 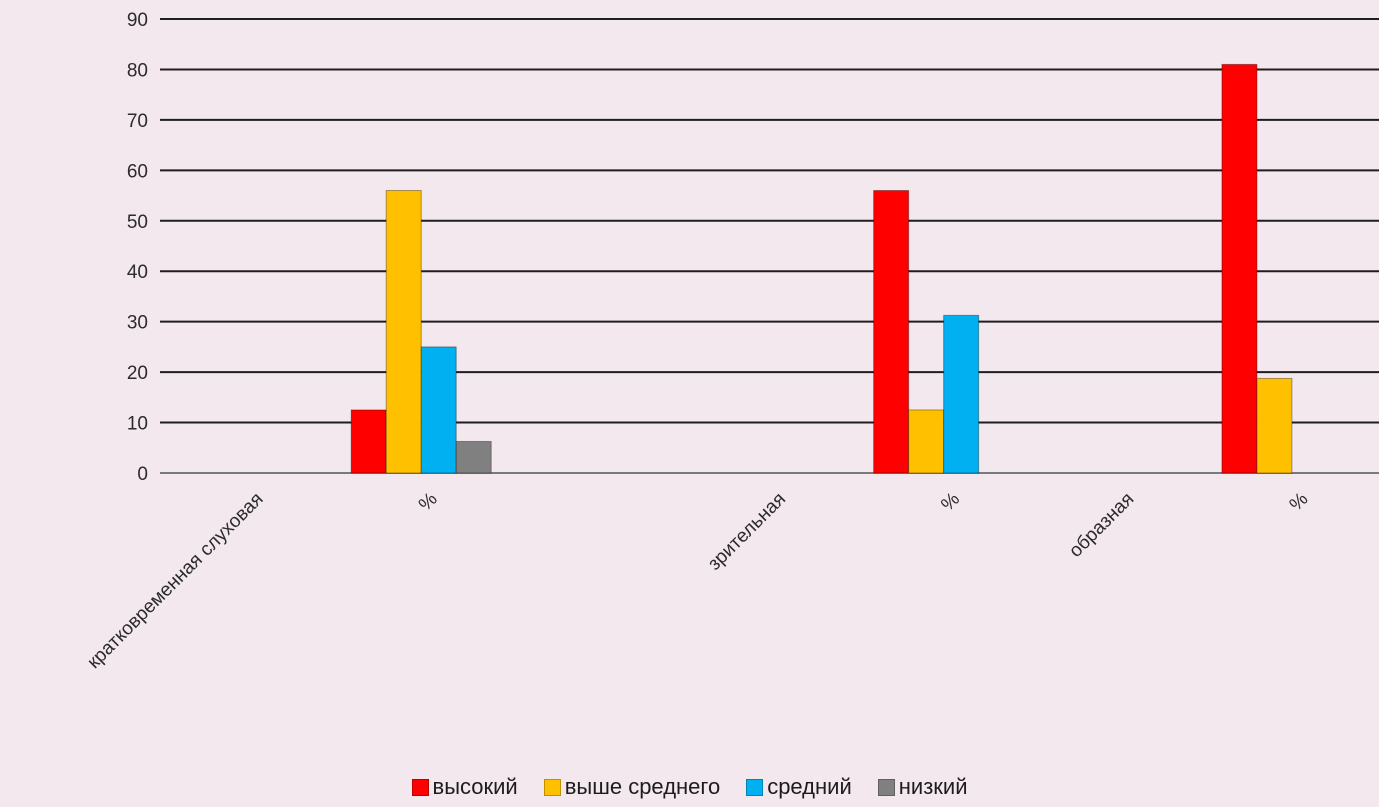 I want to click on y-tick-label: 80, so click(x=137, y=70).